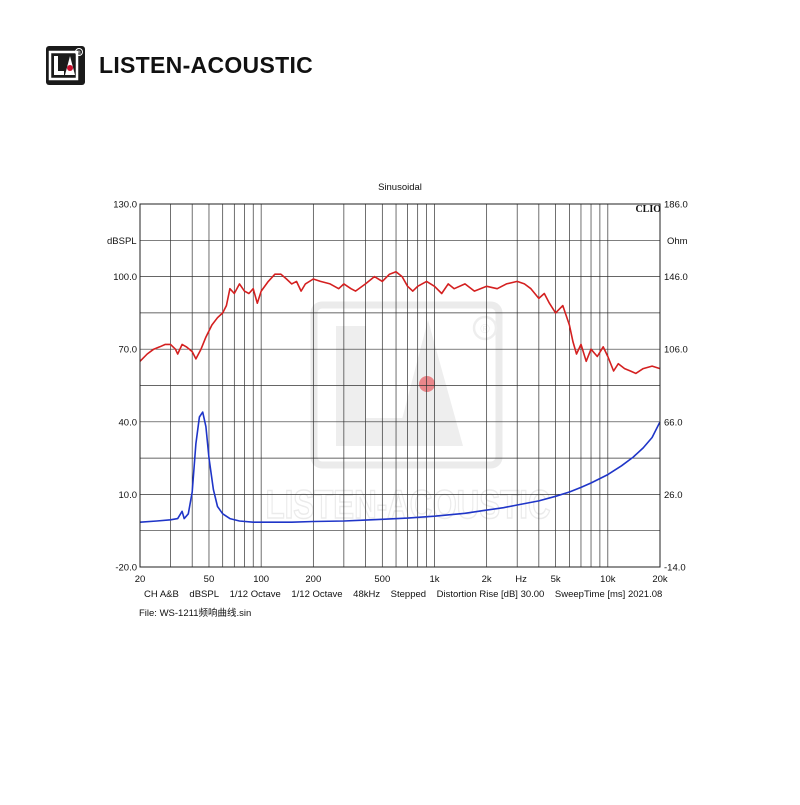  Describe the element at coordinates (65, 65) in the screenshot. I see `brand-logo-icon: ®` at that location.